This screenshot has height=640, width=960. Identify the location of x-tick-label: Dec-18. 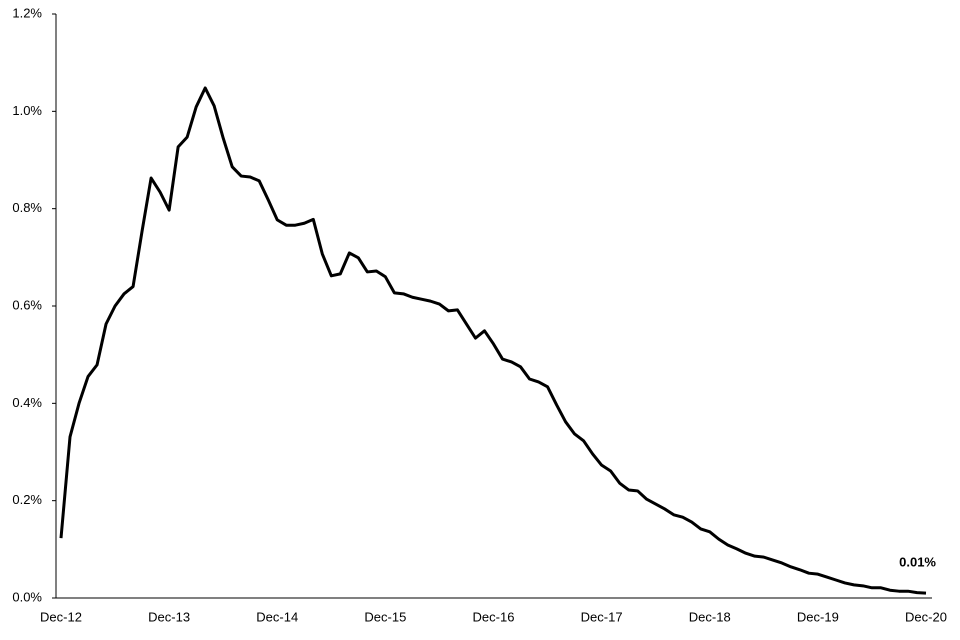
(710, 616).